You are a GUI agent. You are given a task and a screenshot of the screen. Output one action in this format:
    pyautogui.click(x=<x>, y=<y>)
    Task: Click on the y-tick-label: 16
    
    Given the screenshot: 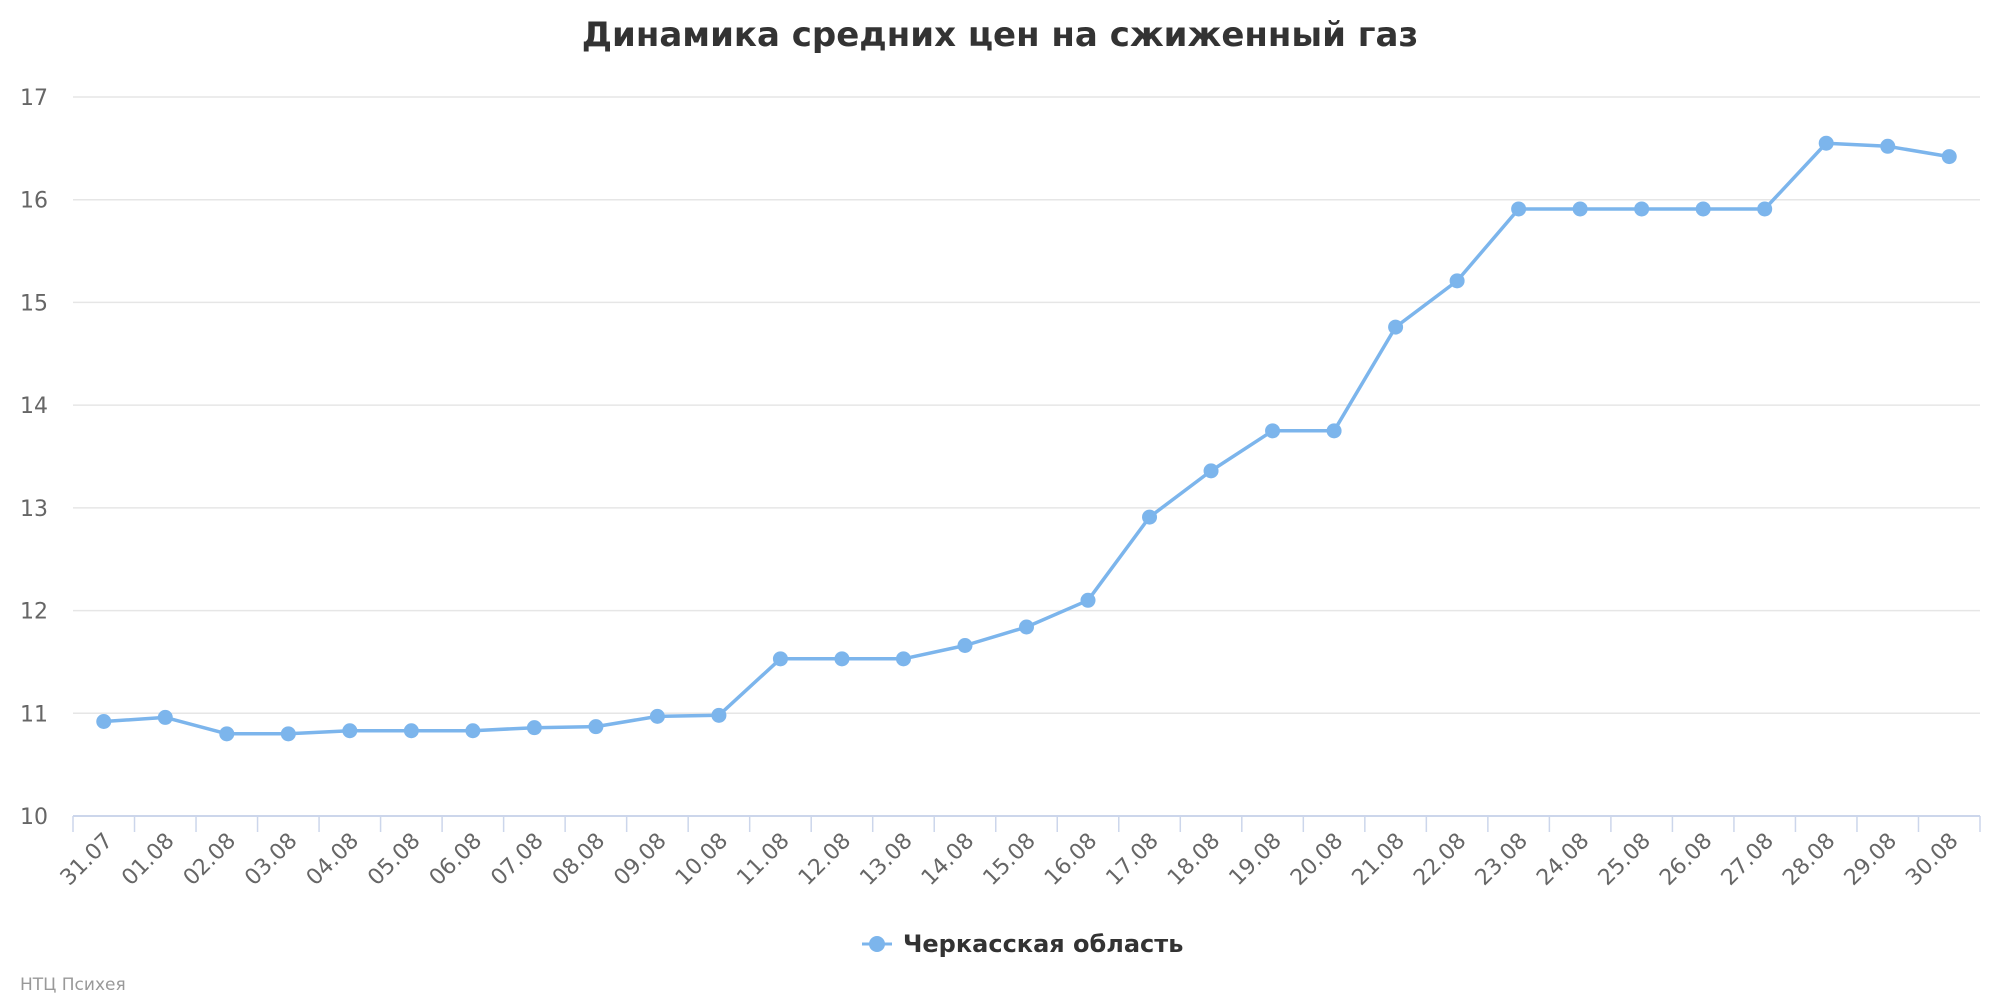 What is the action you would take?
    pyautogui.click(x=34, y=201)
    